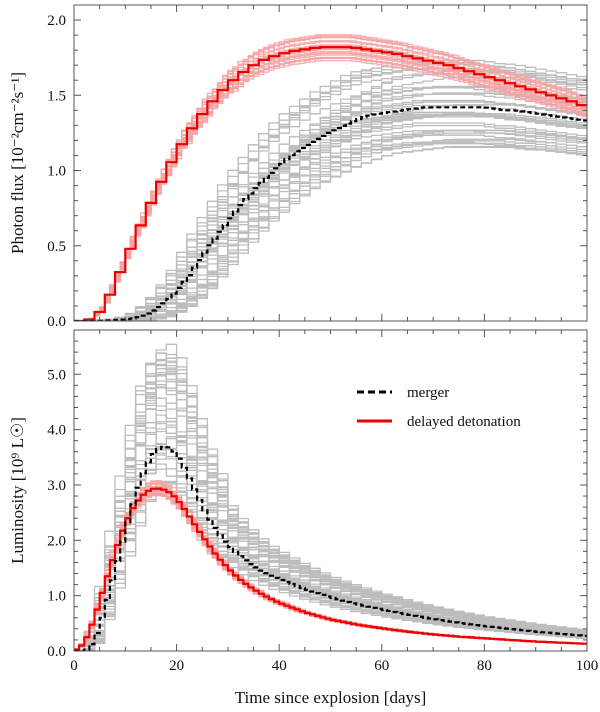 This screenshot has width=600, height=712. I want to click on top-y-tick-label: 1.0, so click(56, 172).